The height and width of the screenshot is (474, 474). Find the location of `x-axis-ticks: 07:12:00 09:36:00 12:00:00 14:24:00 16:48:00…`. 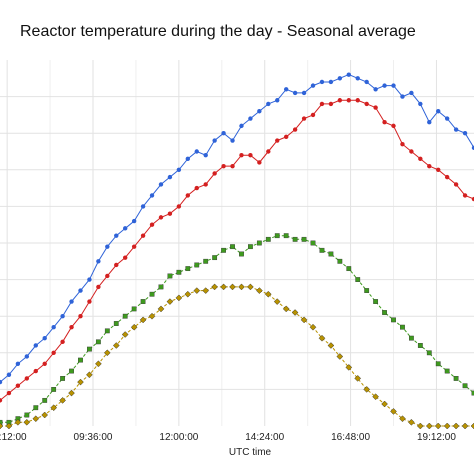

x-axis-ticks: 07:12:00 09:36:00 12:00:00 14:24:00 16:48:00… is located at coordinates (228, 437).